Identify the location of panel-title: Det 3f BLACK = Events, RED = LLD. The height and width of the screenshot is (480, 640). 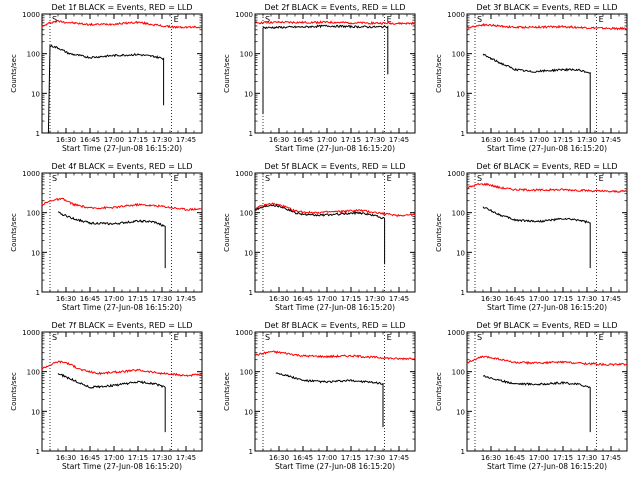
(546, 7).